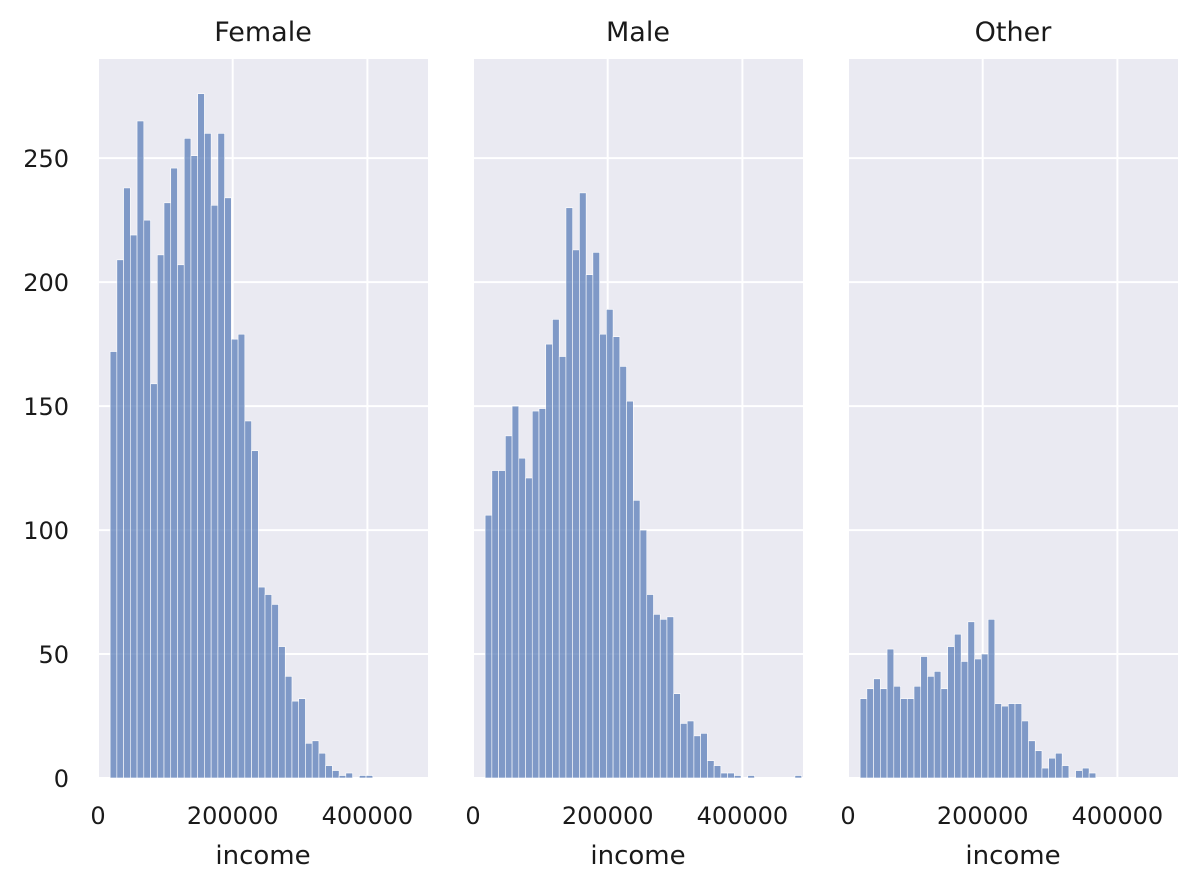  Describe the element at coordinates (53, 655) in the screenshot. I see `y-tick-label: 50` at that location.